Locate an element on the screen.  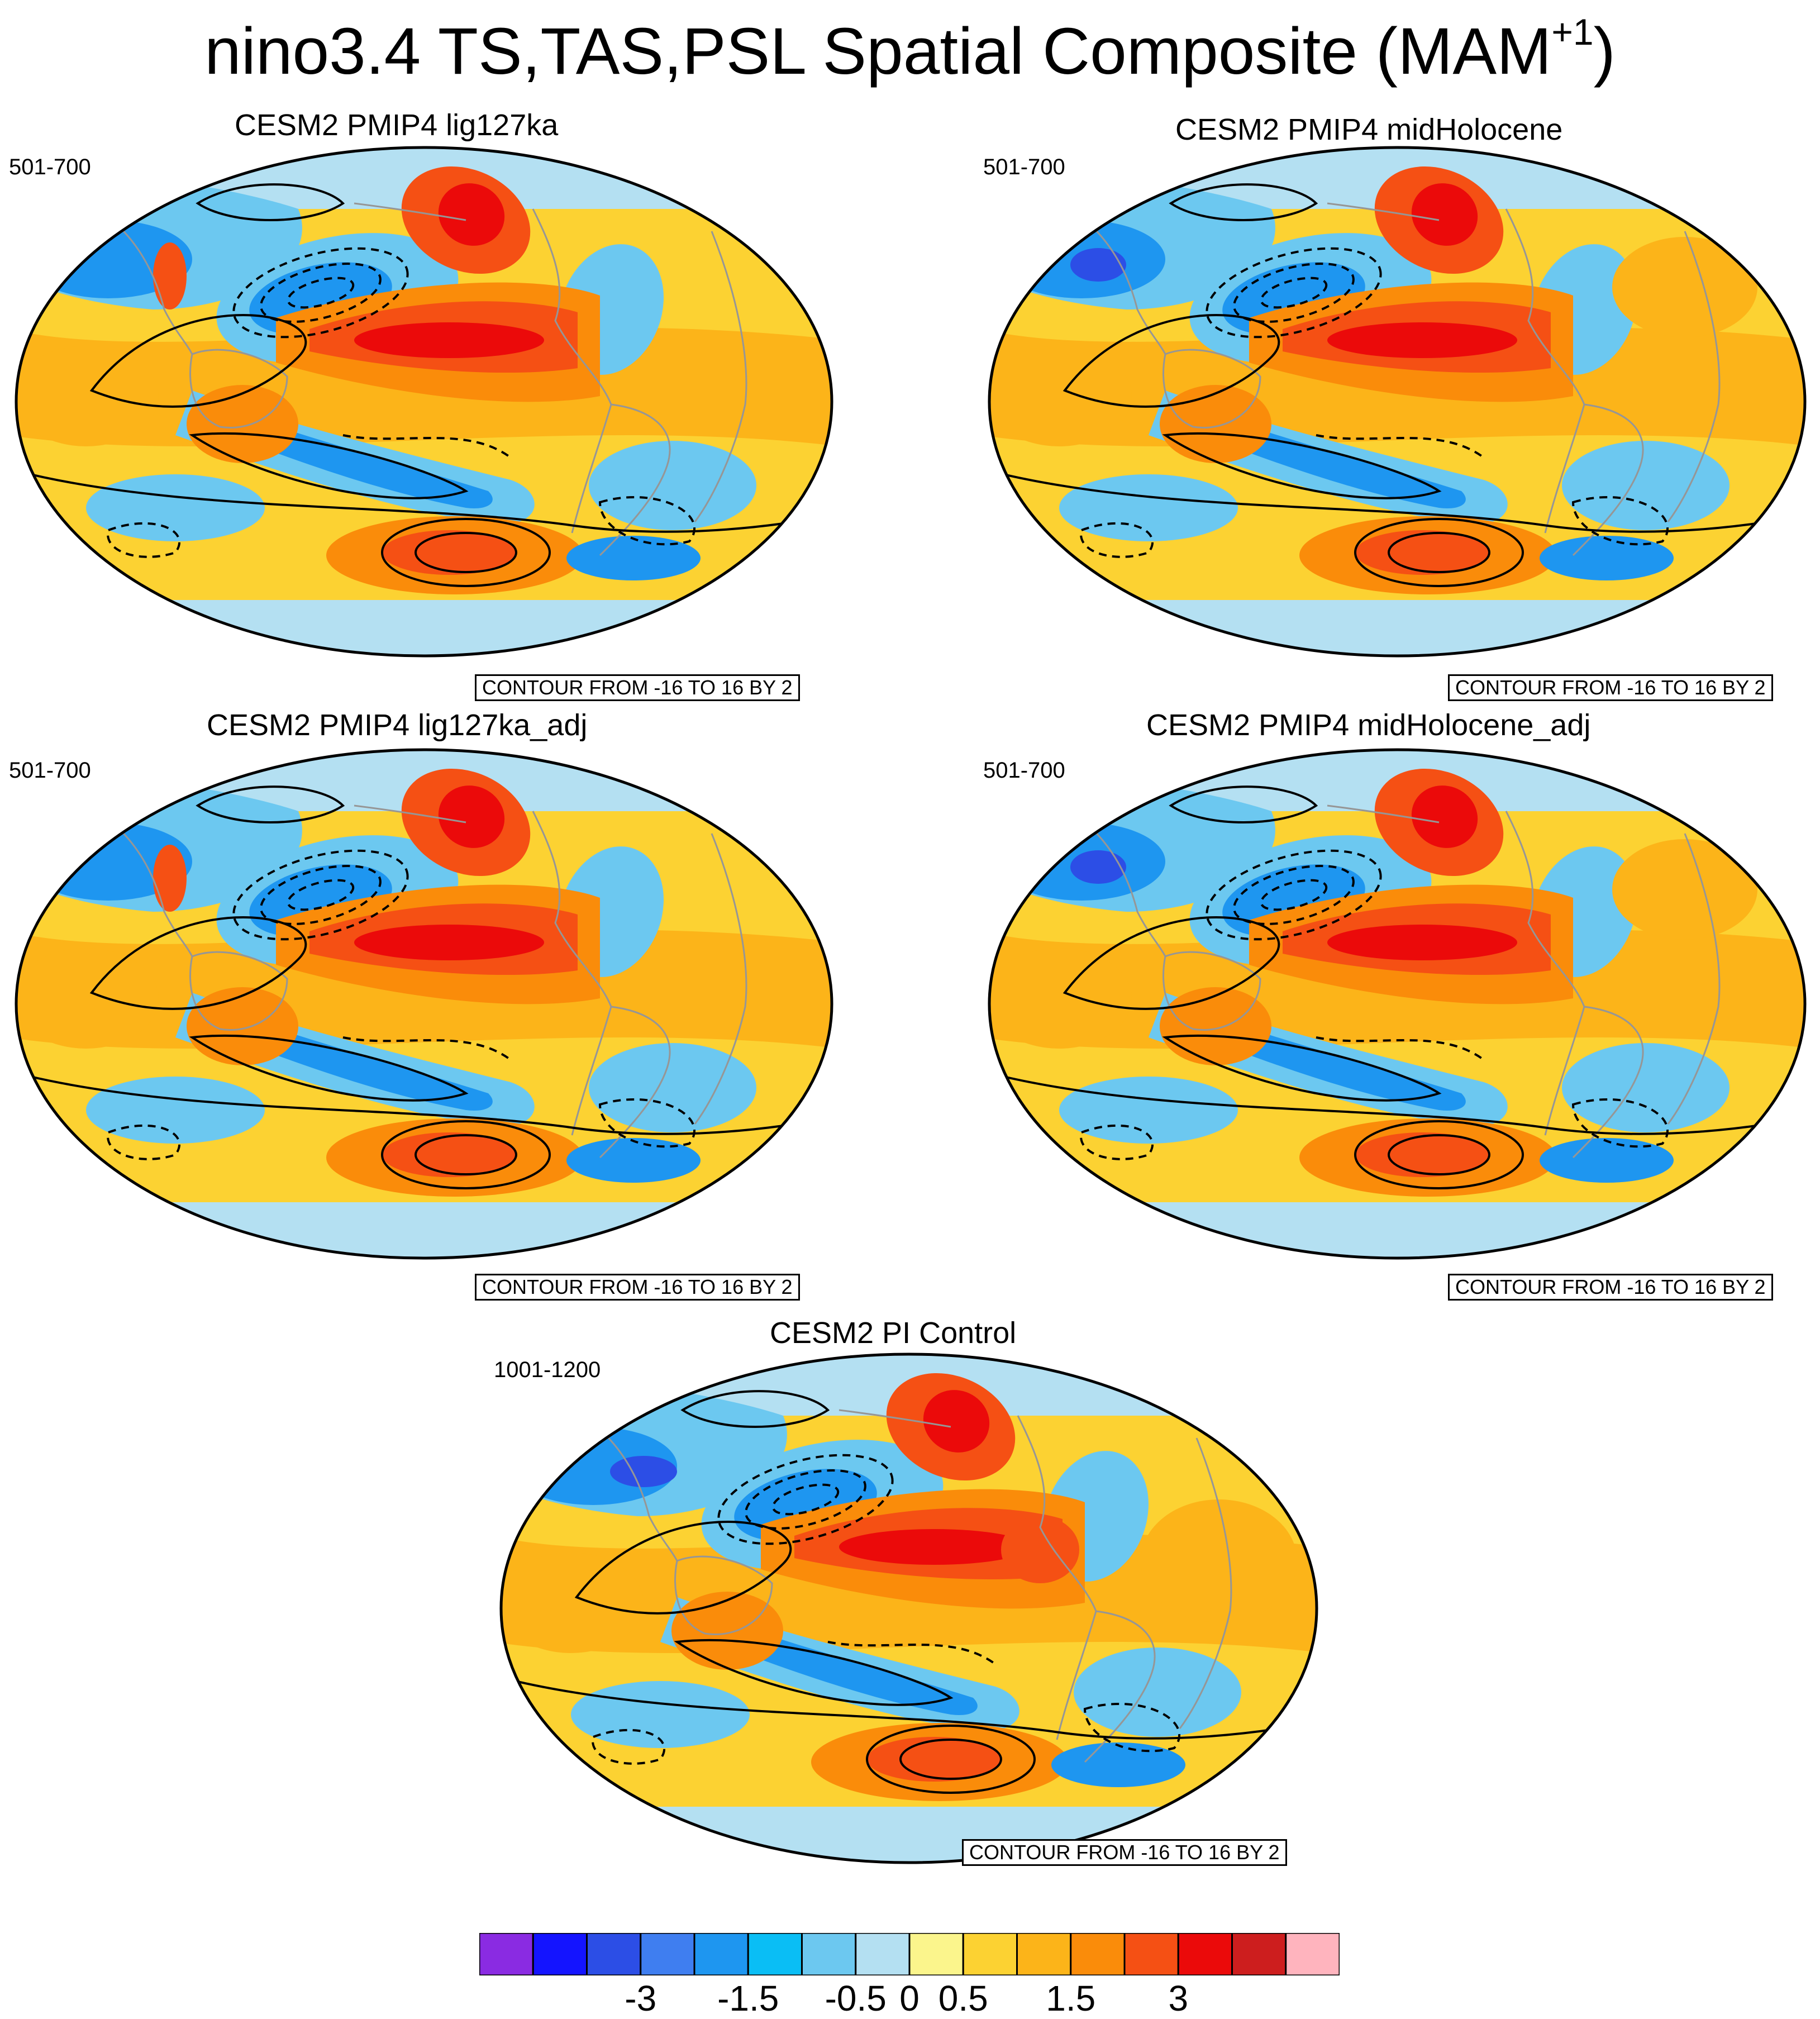
colorbar-tick-label: 0.5 is located at coordinates (963, 1998).